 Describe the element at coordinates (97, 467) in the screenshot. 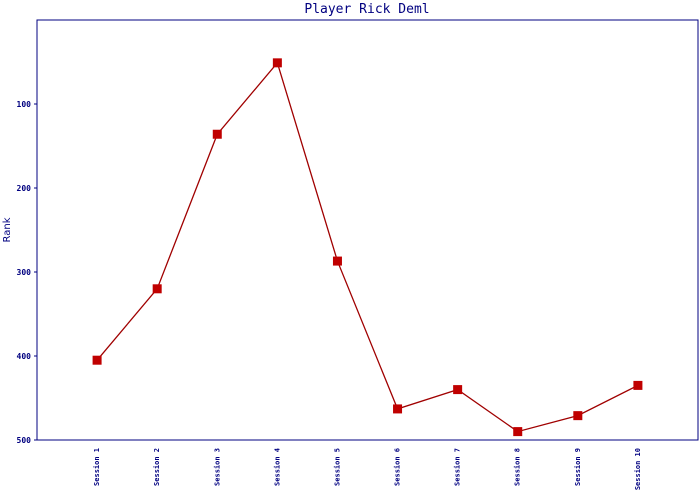

I see `x-tick-label: Session 1` at that location.